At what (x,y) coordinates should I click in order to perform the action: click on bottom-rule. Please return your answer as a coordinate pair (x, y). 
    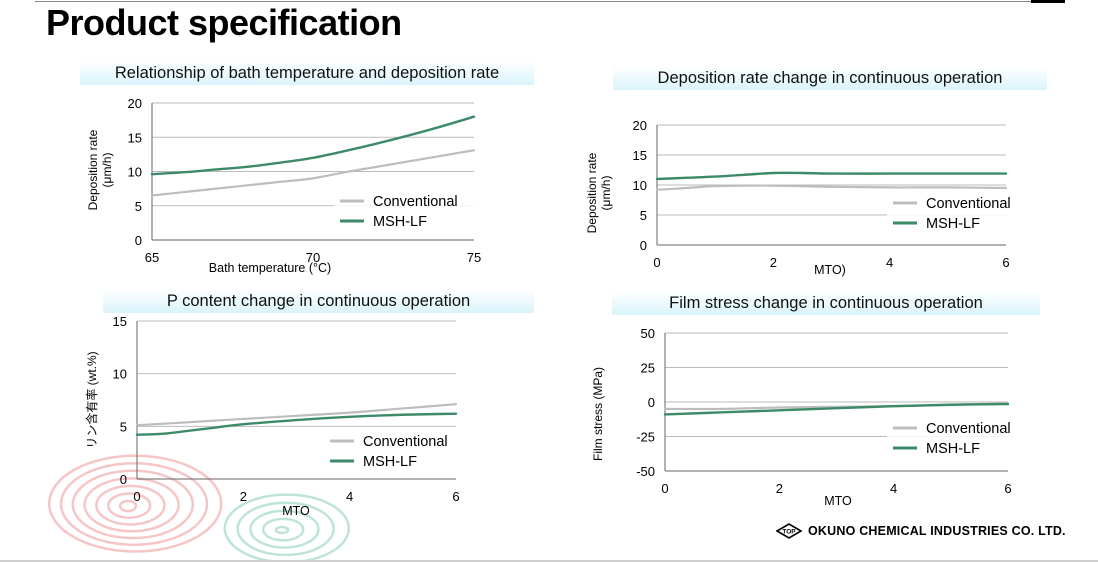
    Looking at the image, I should click on (549, 561).